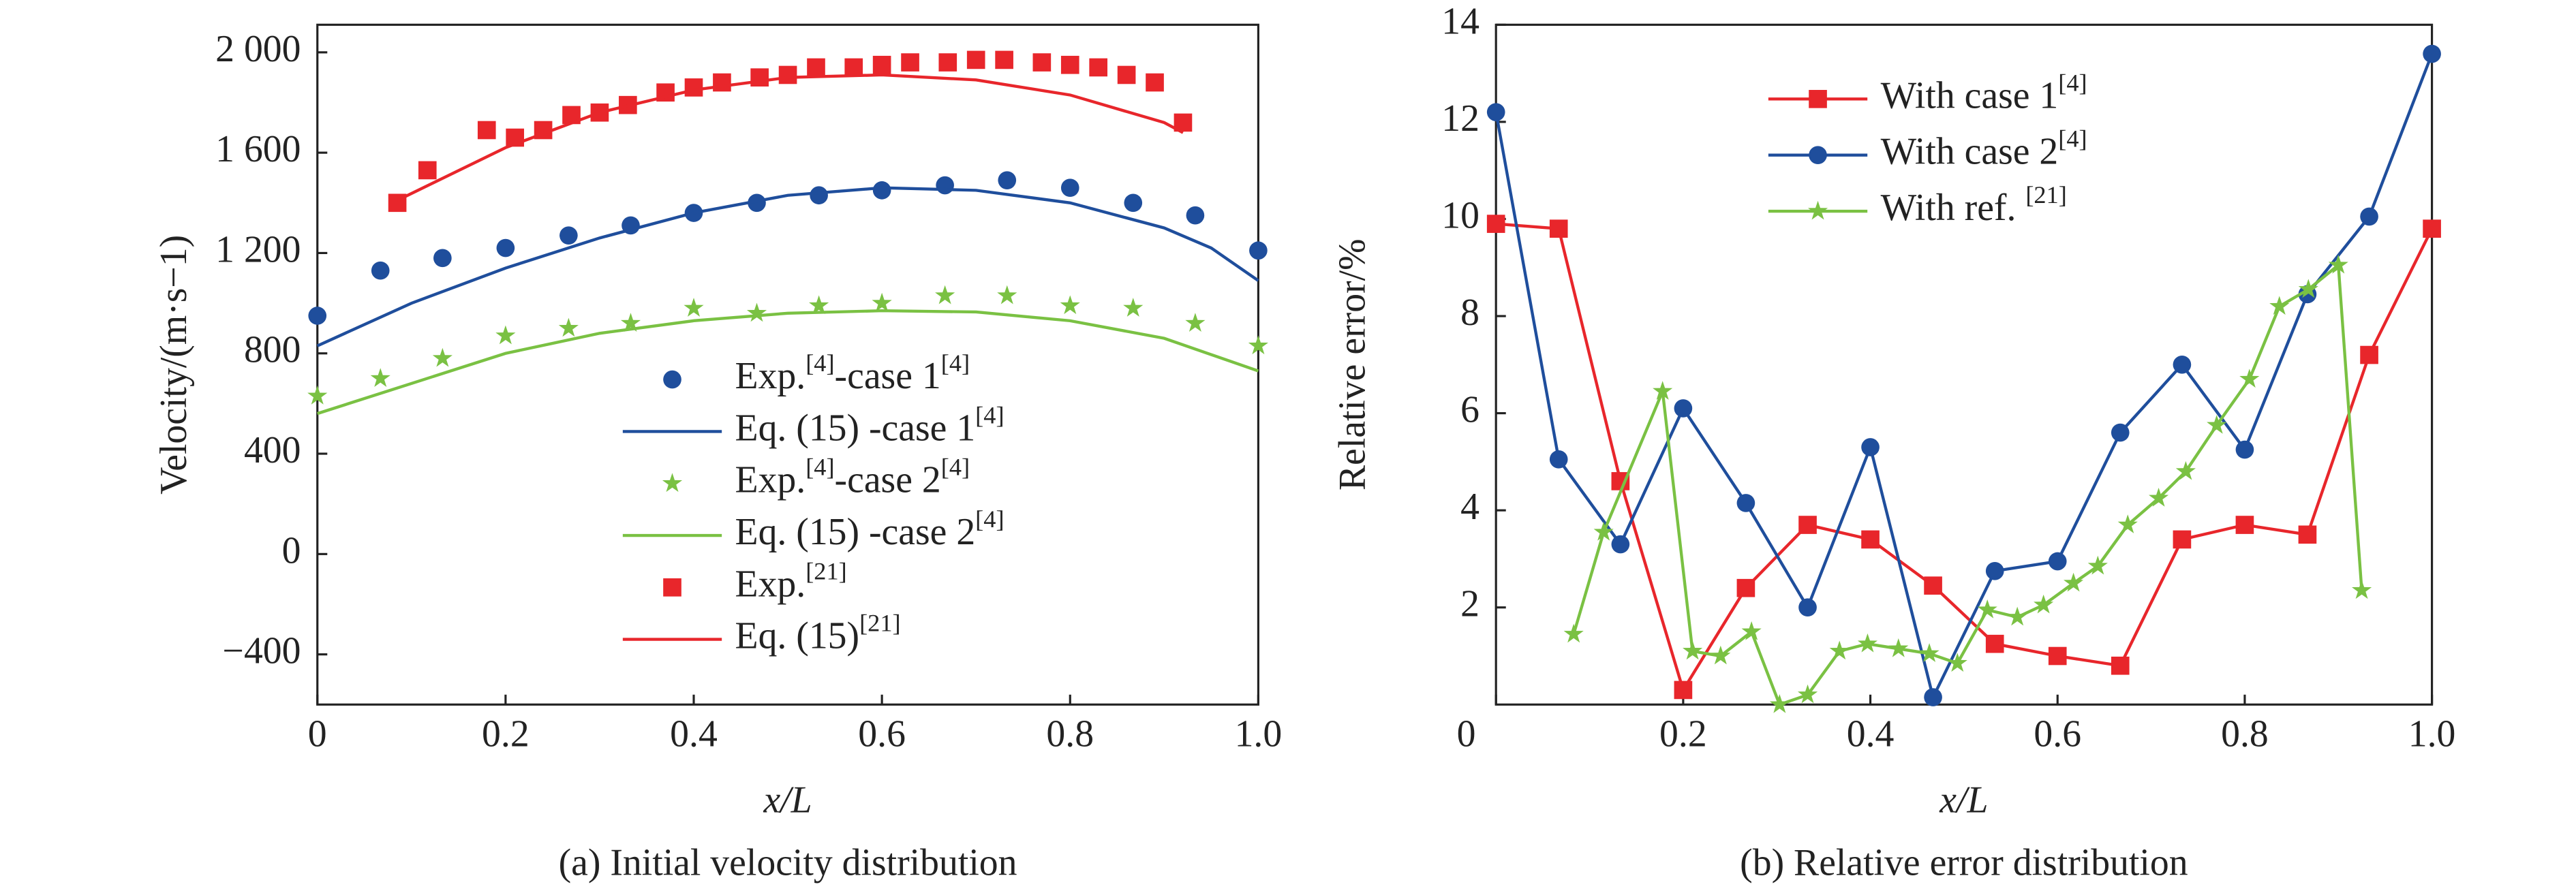 Image resolution: width=2576 pixels, height=891 pixels. I want to click on y-tick-label: 0, so click(291, 550).